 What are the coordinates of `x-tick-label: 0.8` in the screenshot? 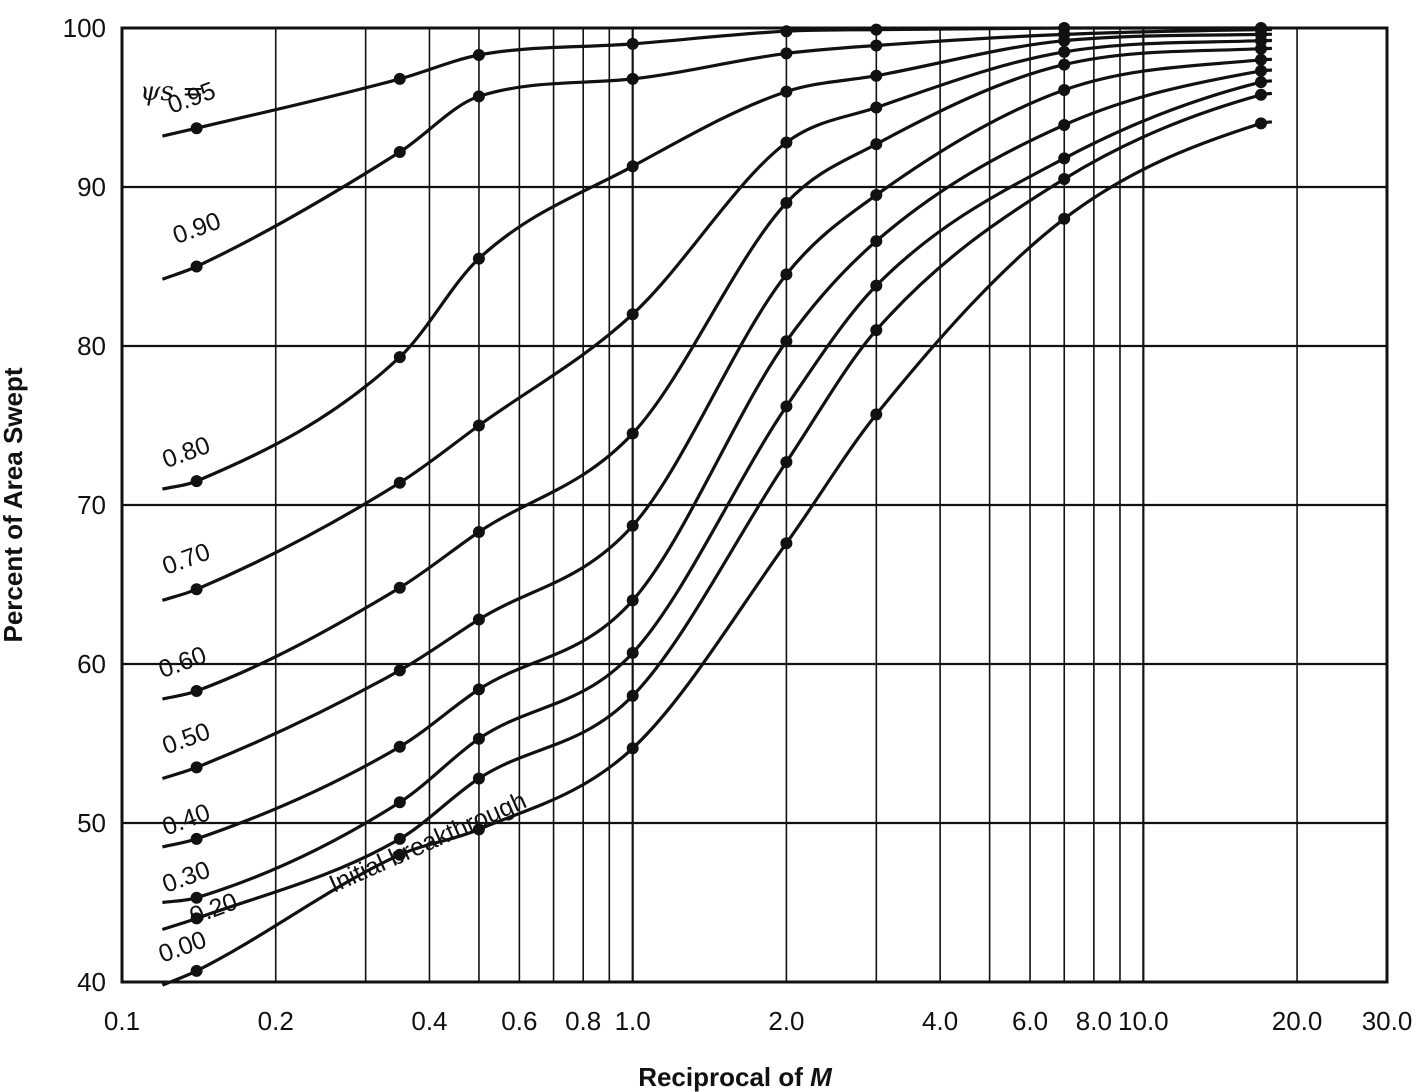 It's located at (583, 1021).